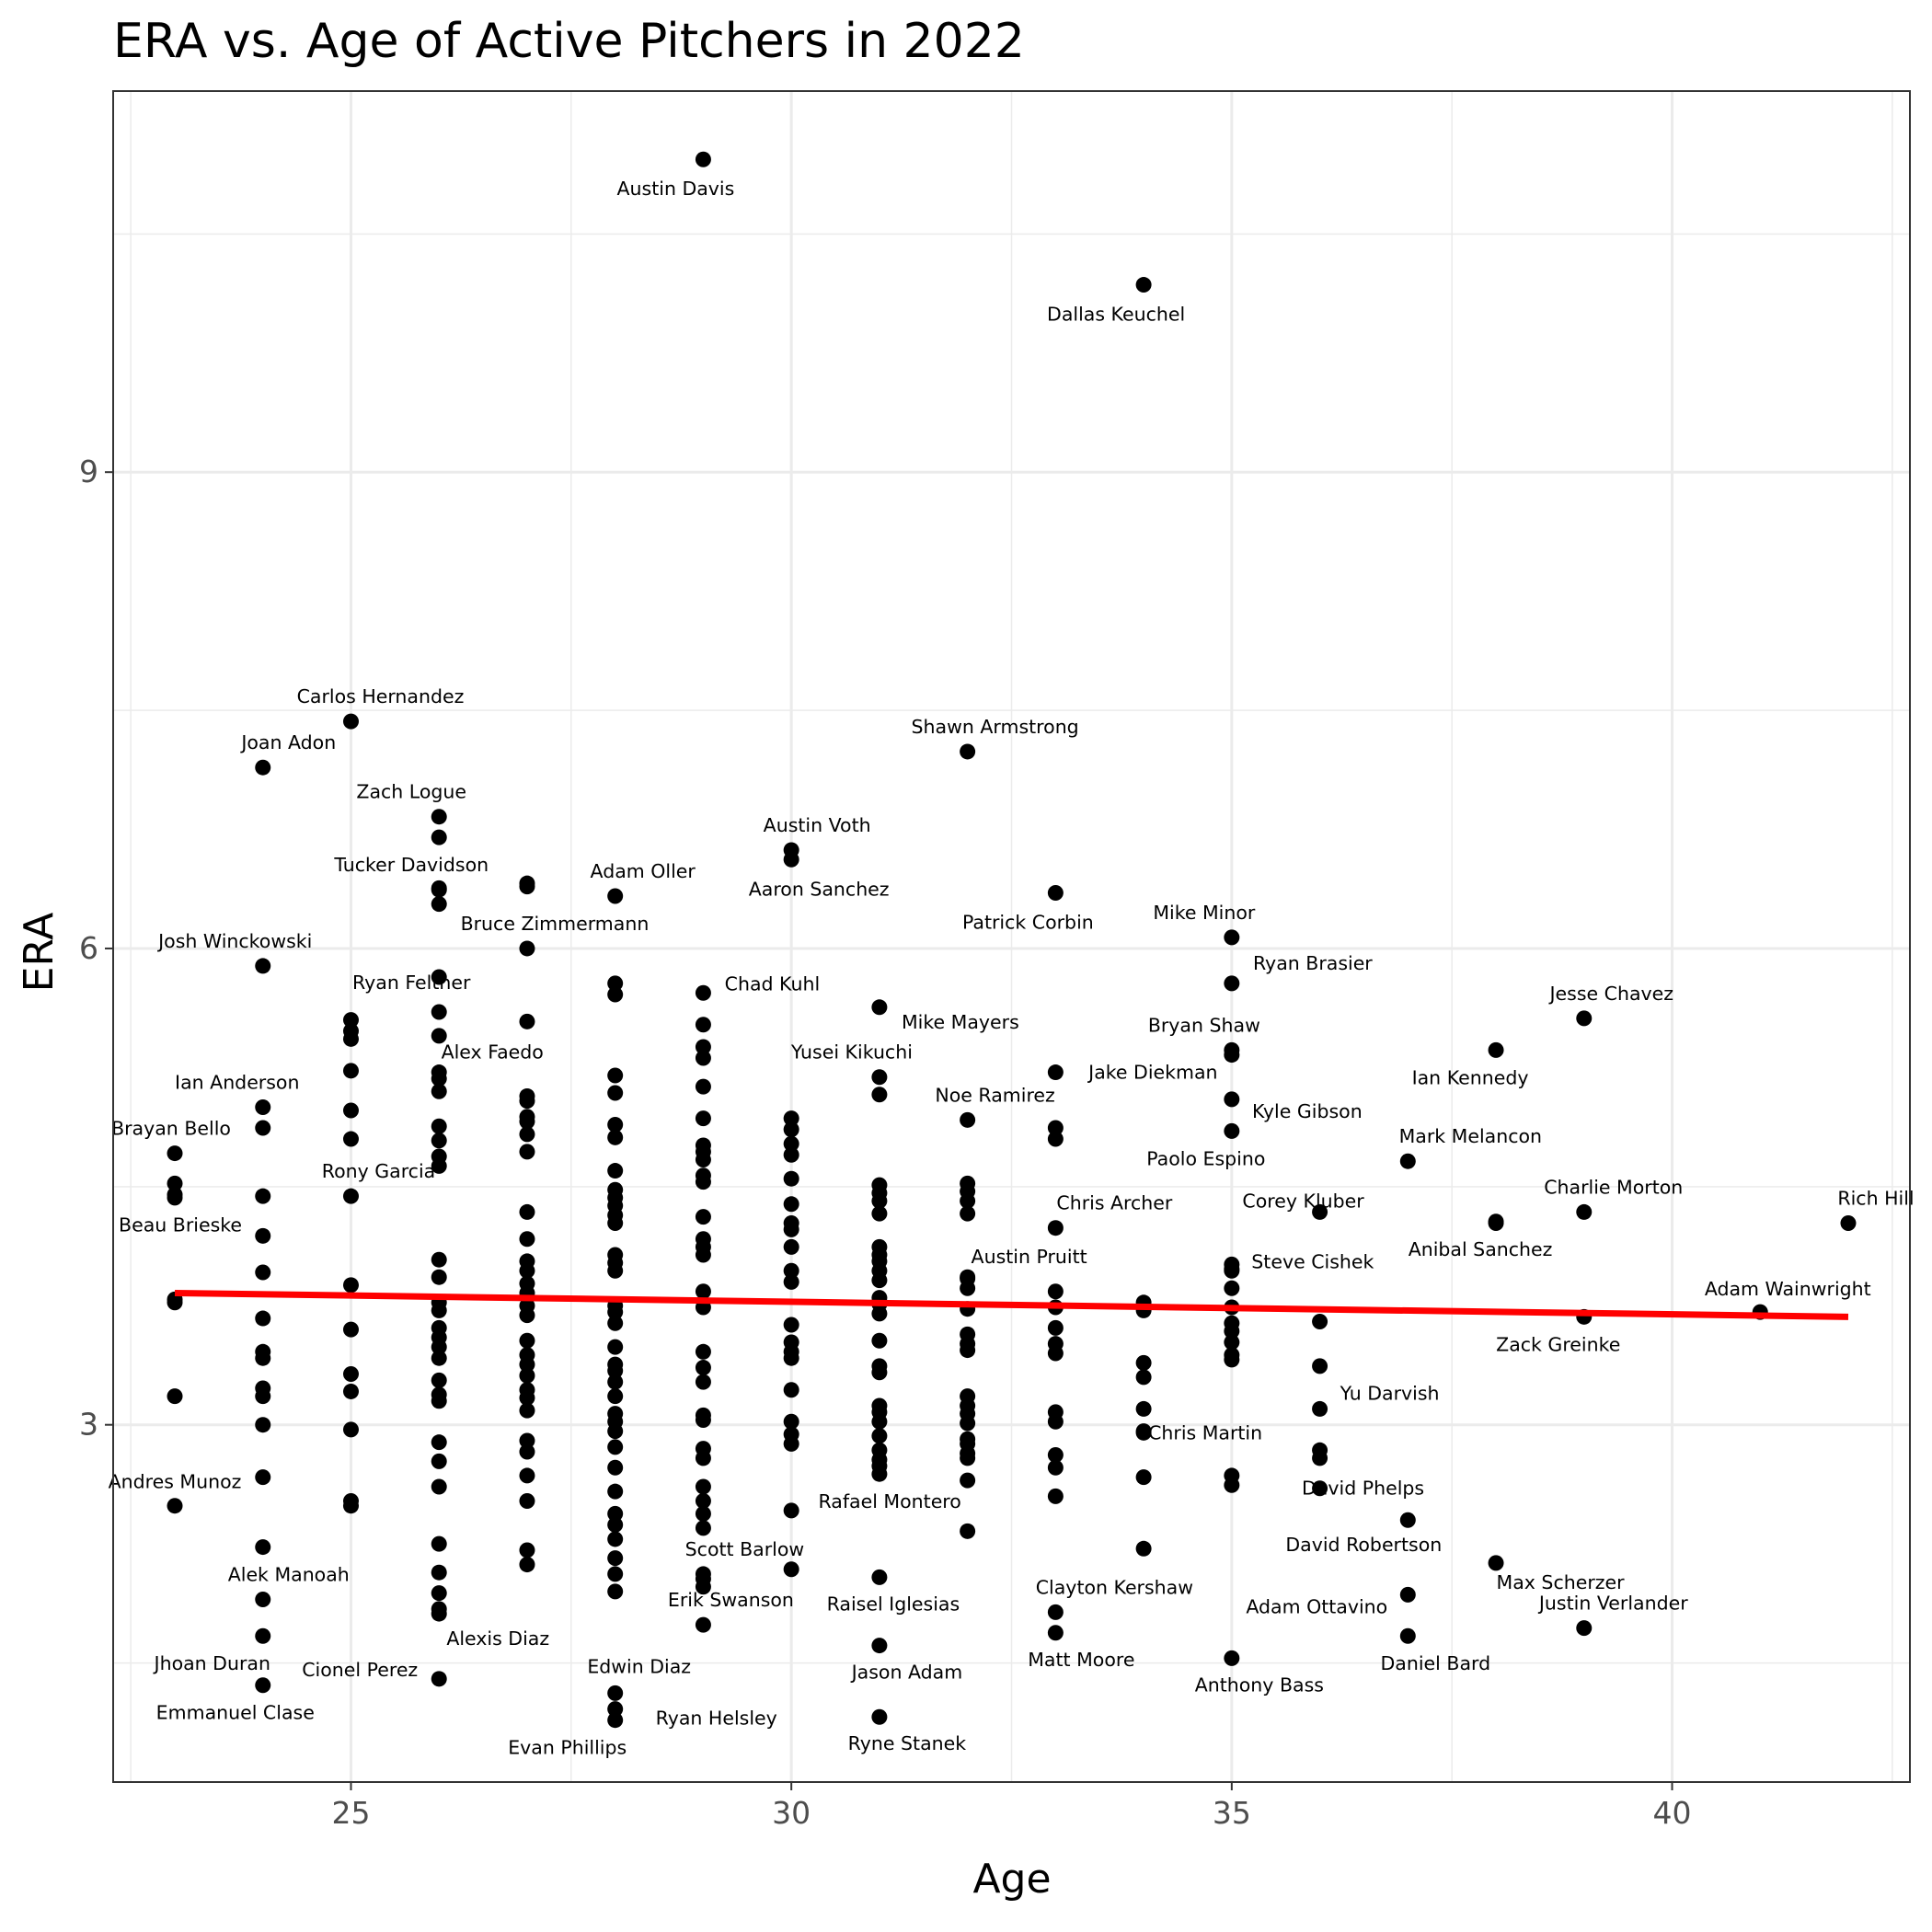 The width and height of the screenshot is (1932, 1932). Describe the element at coordinates (1011, 1879) in the screenshot. I see `x-axis-title: Age` at that location.